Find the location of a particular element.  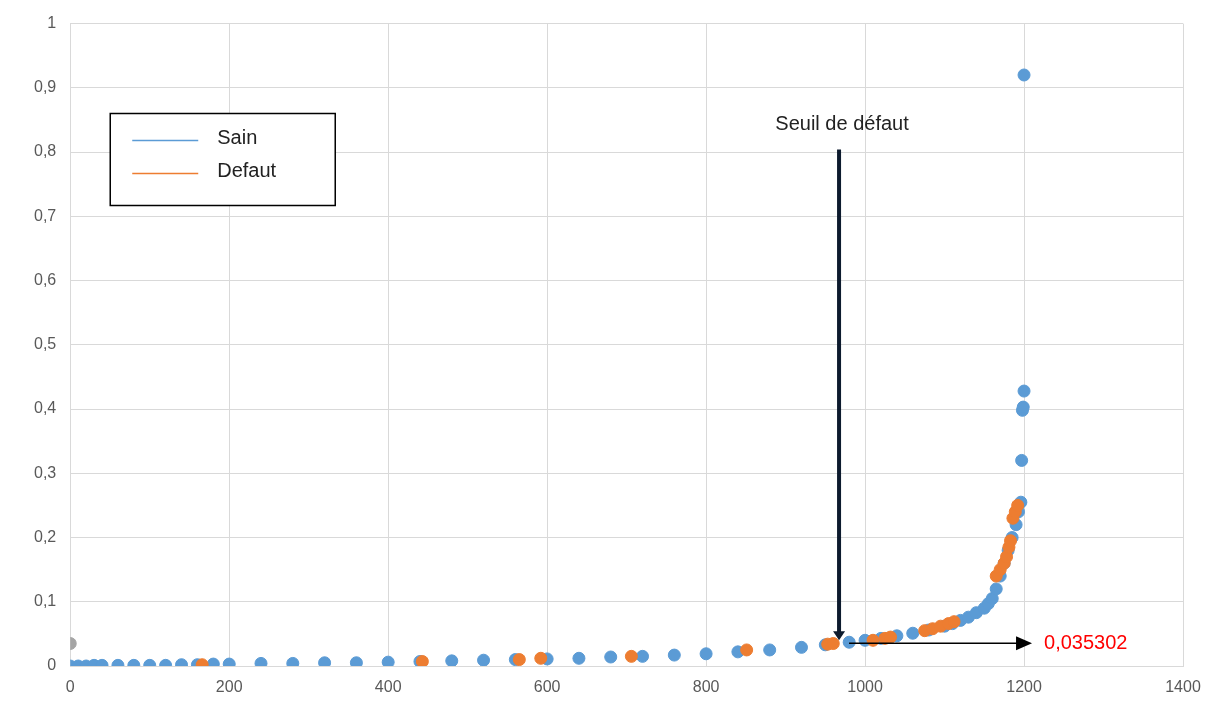

x-tick-label: 600 is located at coordinates (547, 687).